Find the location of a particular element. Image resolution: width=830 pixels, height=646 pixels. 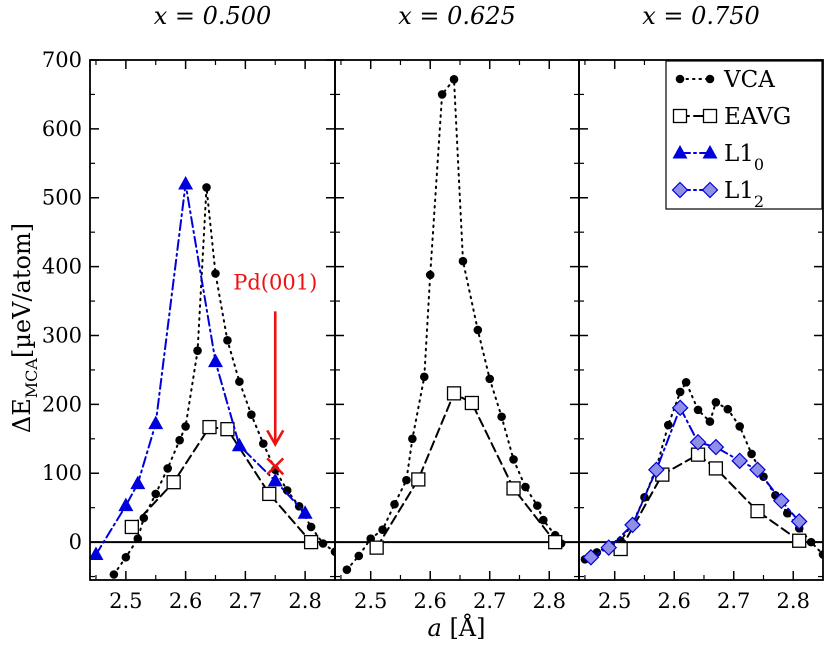

legend-label-main: VCA is located at coordinates (749, 80).